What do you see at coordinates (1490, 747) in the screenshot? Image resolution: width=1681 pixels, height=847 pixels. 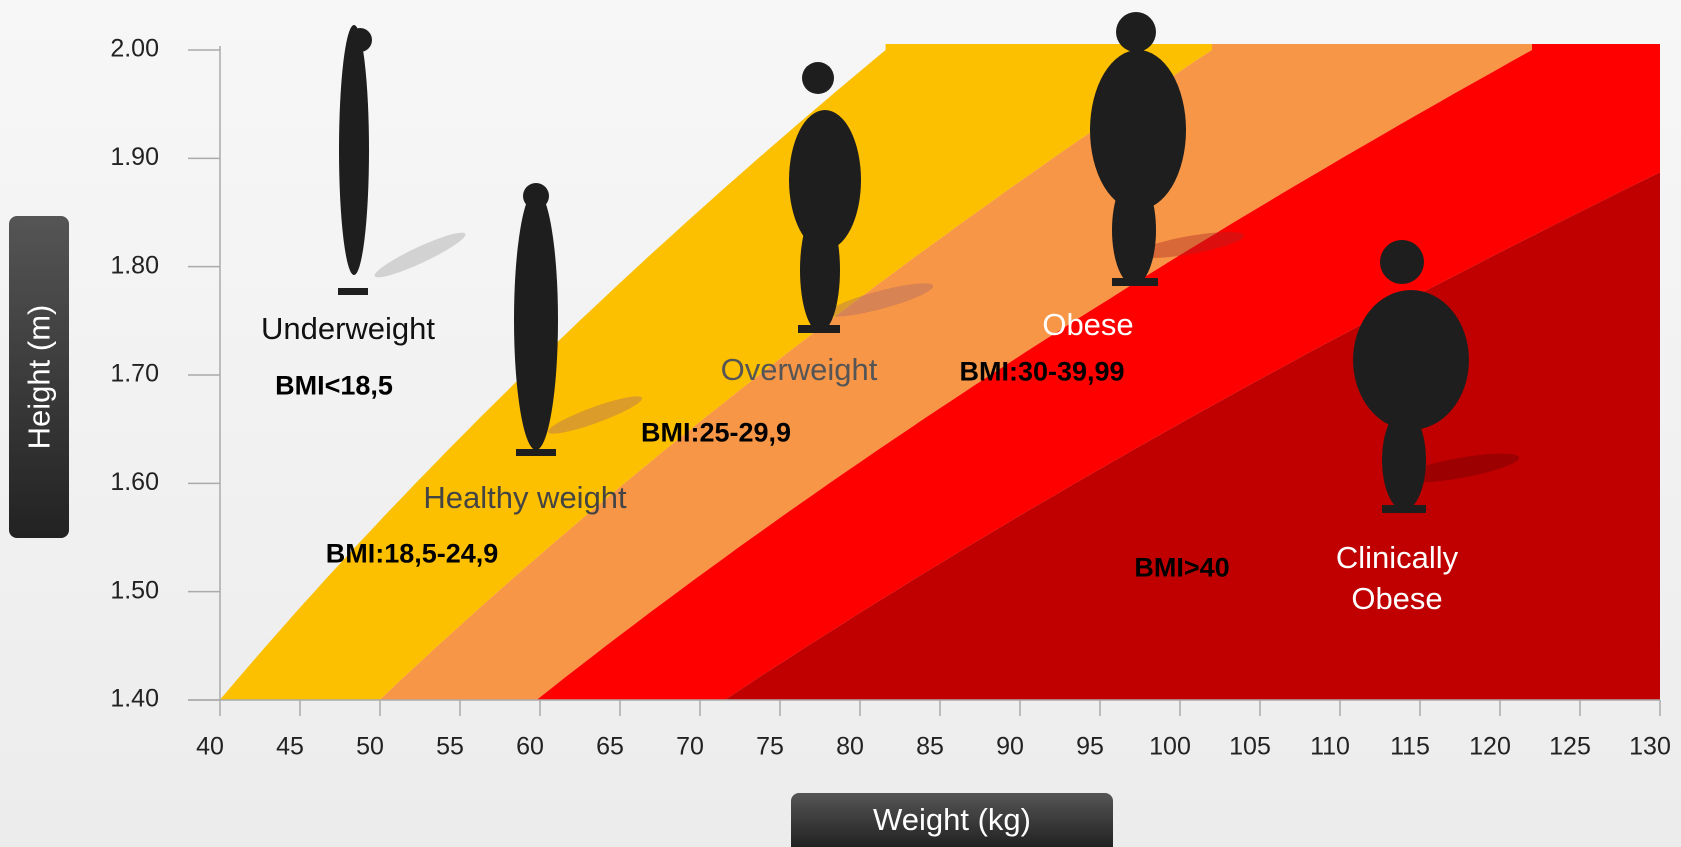 I see `x-tick-label: 120` at bounding box center [1490, 747].